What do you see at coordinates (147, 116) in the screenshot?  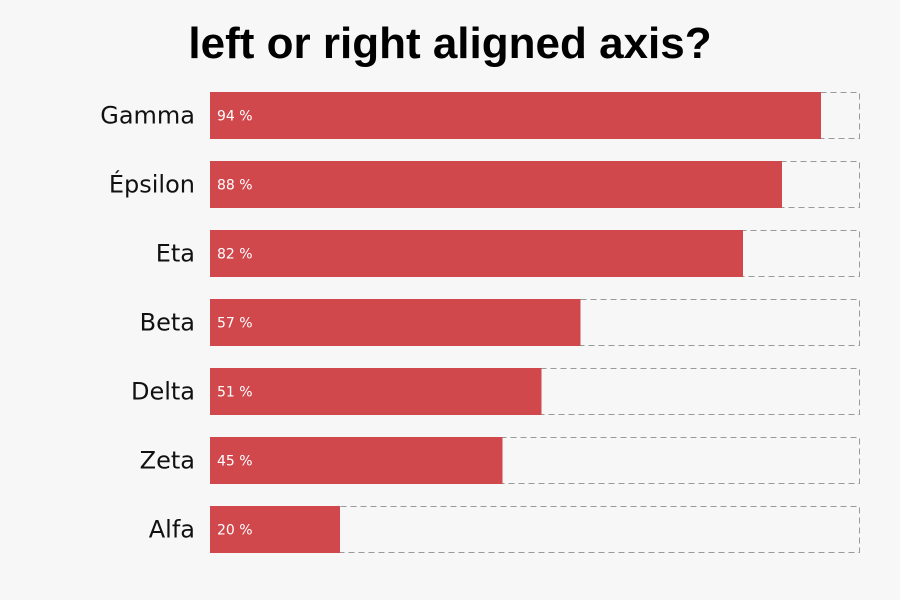 I see `category-label: Gamma` at bounding box center [147, 116].